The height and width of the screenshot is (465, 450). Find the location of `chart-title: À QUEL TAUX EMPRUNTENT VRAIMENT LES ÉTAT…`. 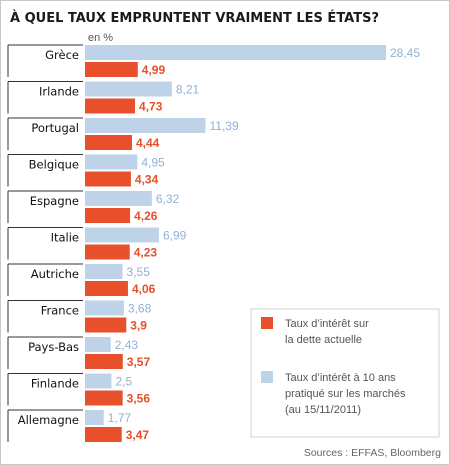

chart-title: À QUEL TAUX EMPRUNTENT VRAIMENT LES ÉTAT… is located at coordinates (194, 18).